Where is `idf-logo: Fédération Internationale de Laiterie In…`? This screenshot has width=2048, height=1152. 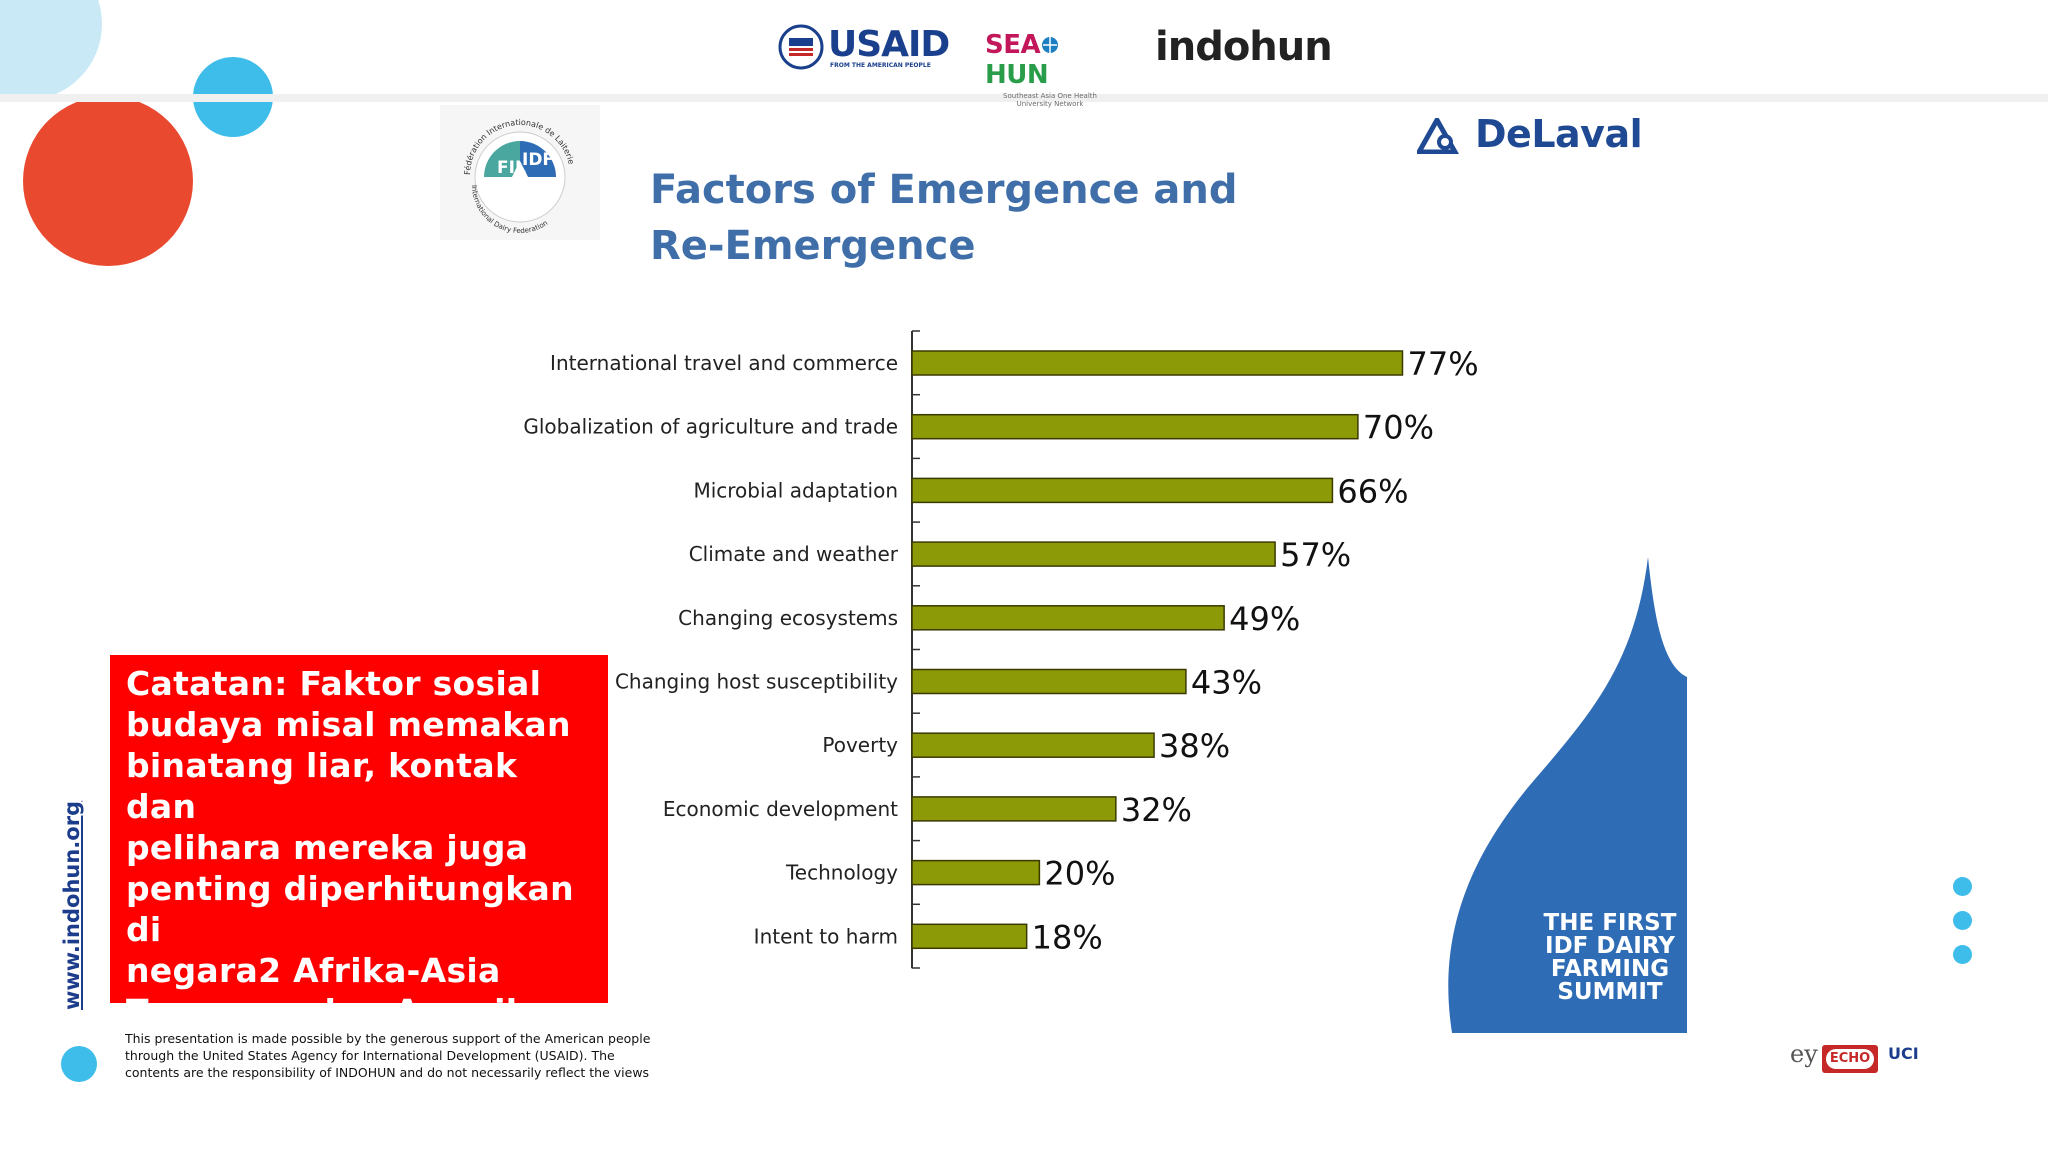 idf-logo: Fédération Internationale de Laiterie In… is located at coordinates (520, 172).